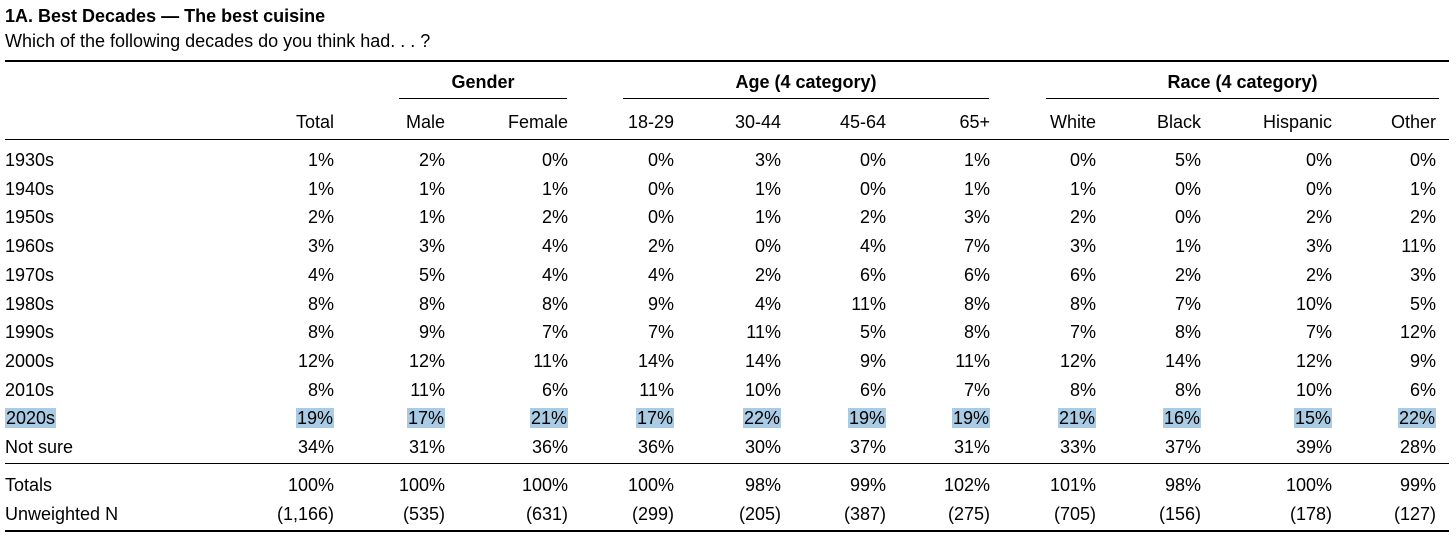  Describe the element at coordinates (1181, 418) in the screenshot. I see `table-cell: 16%` at that location.